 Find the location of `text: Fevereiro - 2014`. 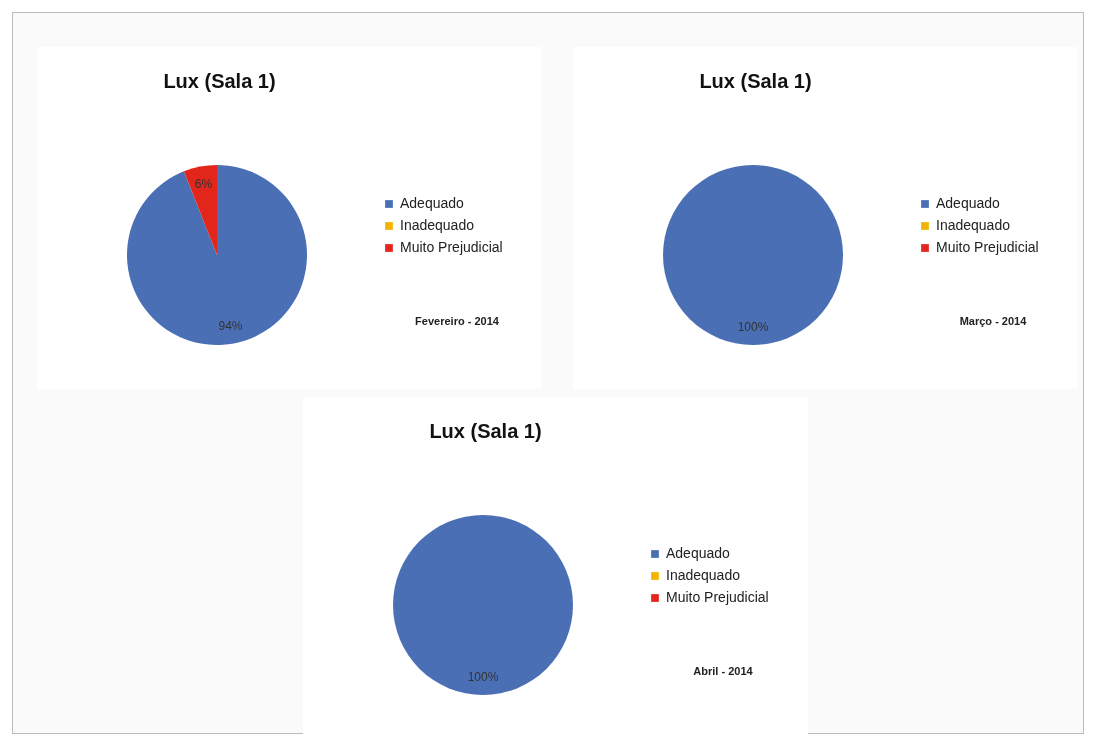

text: Fevereiro - 2014 is located at coordinates (457, 321).